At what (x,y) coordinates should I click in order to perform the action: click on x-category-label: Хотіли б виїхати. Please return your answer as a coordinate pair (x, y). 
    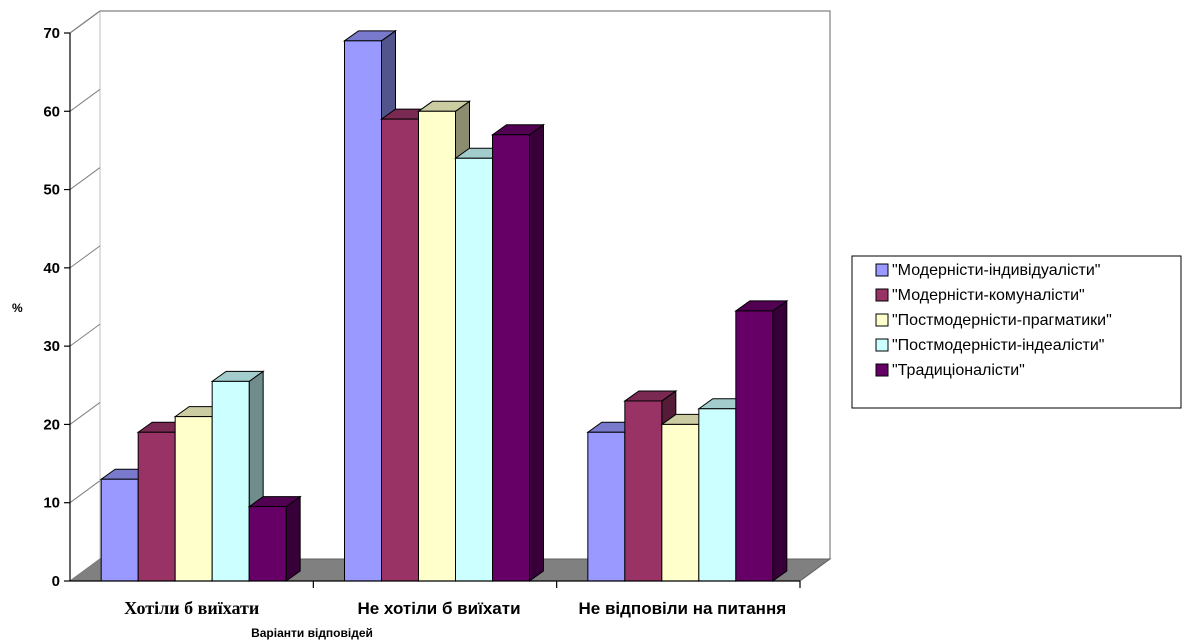
    Looking at the image, I should click on (191, 608).